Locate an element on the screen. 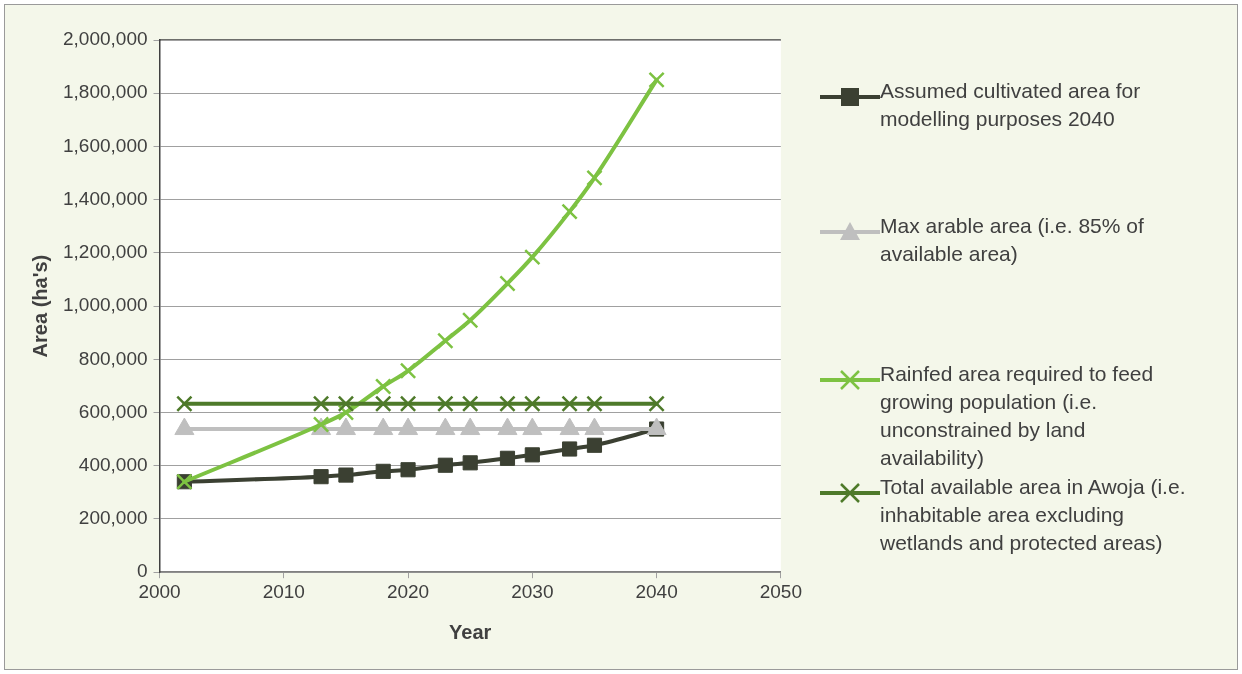 This screenshot has width=1242, height=674. legend-label: Rainfed area required to feed growing population (i.e. unconstrained by land availability) is located at coordinates (1017, 416).